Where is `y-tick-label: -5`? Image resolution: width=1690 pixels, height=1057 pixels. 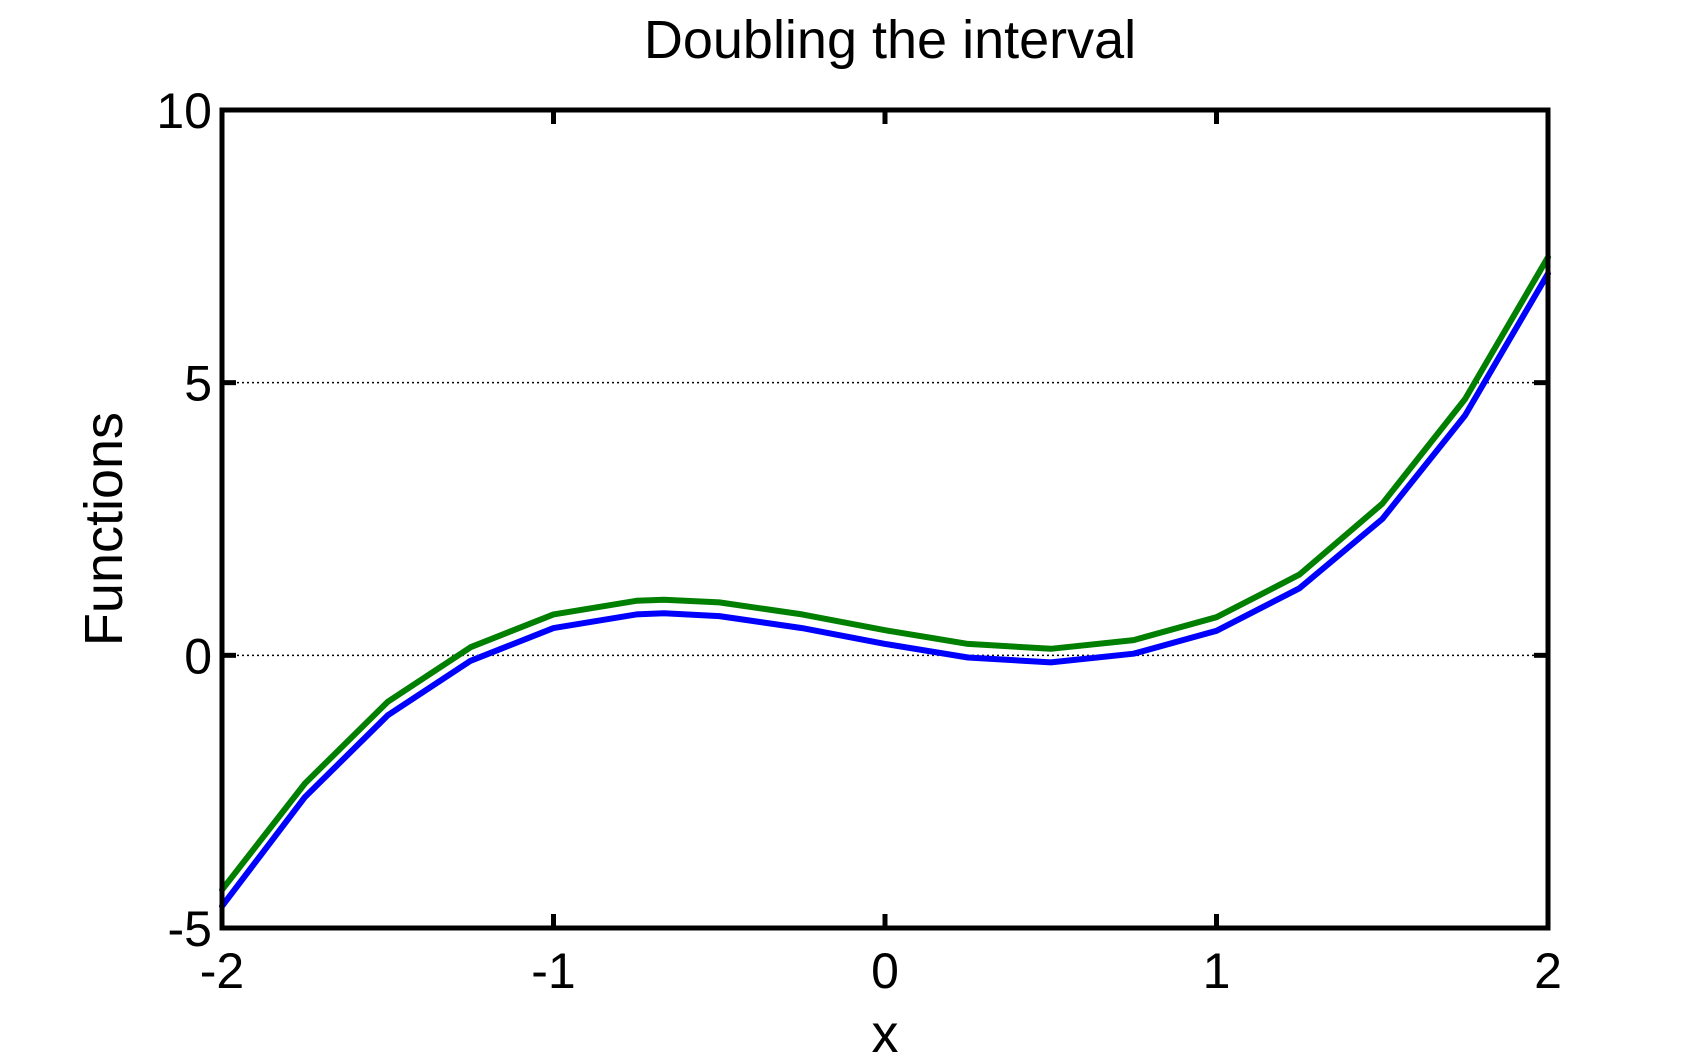 y-tick-label: -5 is located at coordinates (190, 929).